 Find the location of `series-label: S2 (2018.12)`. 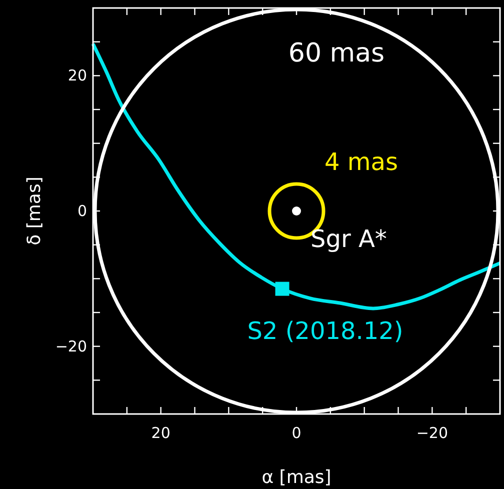

series-label: S2 (2018.12) is located at coordinates (325, 330).